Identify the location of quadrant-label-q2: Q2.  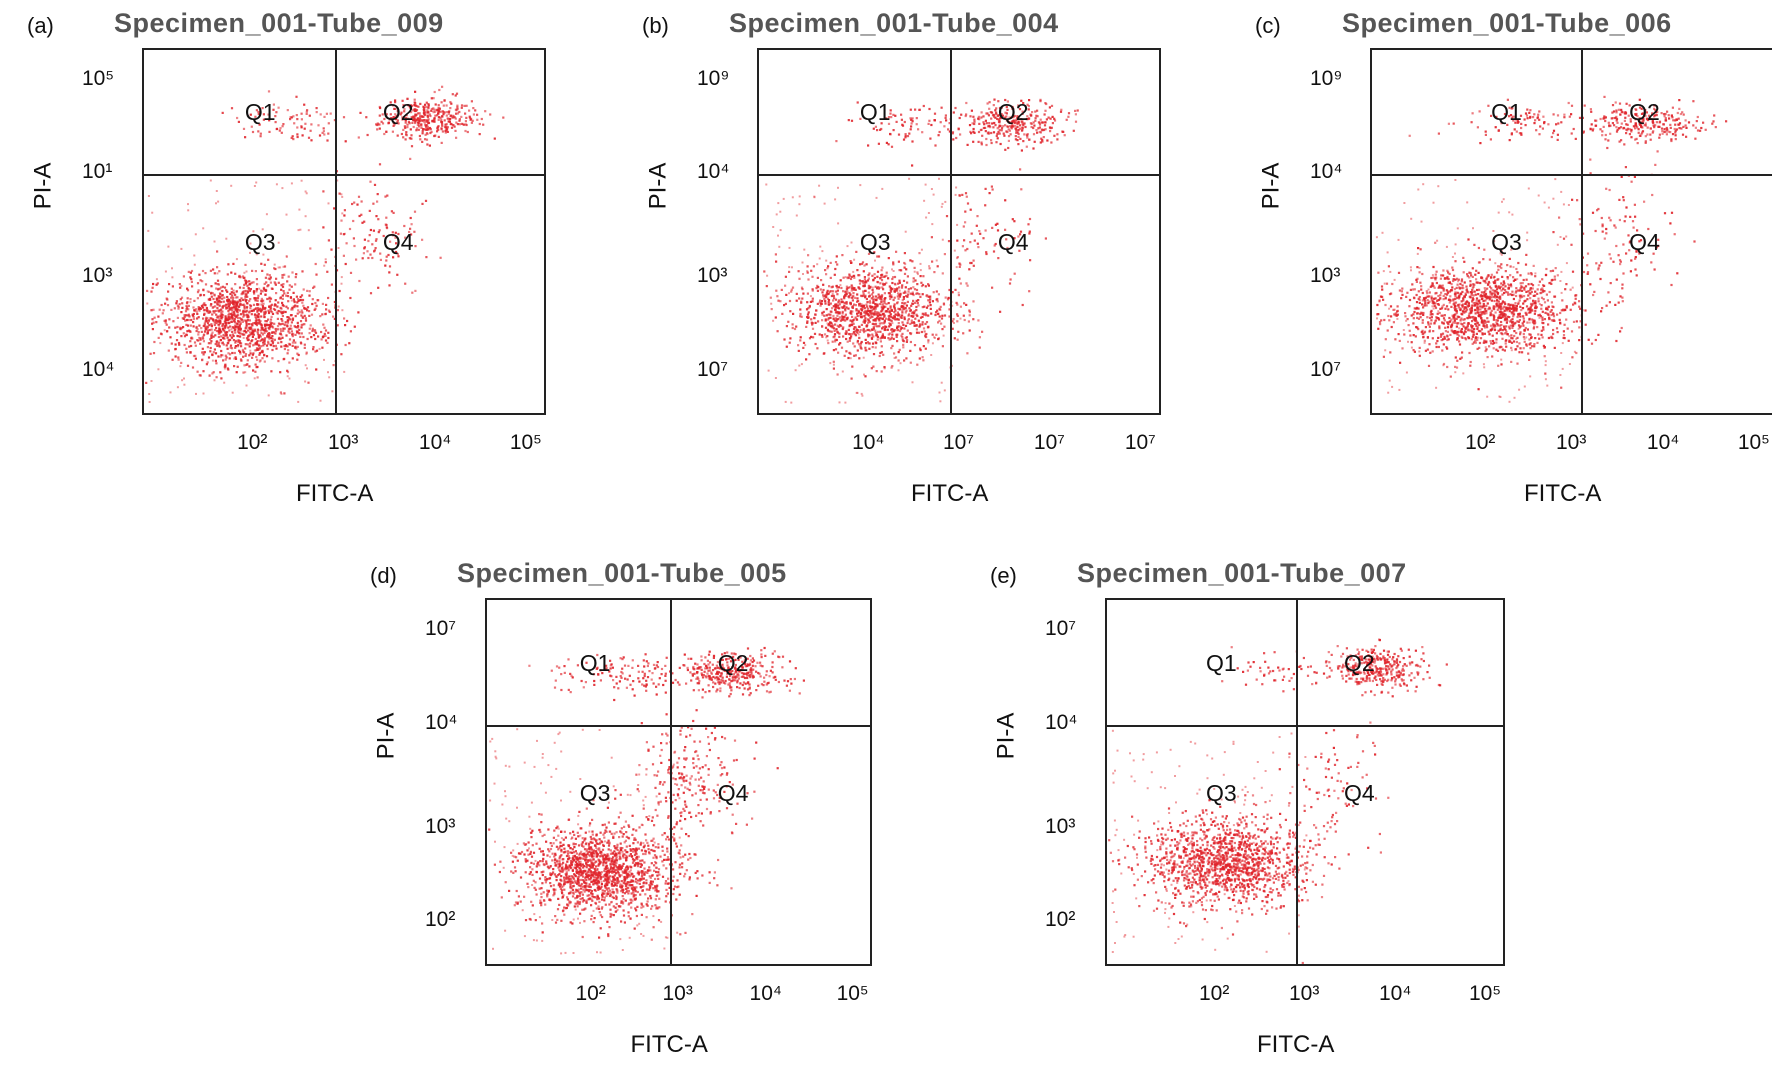
(1013, 112).